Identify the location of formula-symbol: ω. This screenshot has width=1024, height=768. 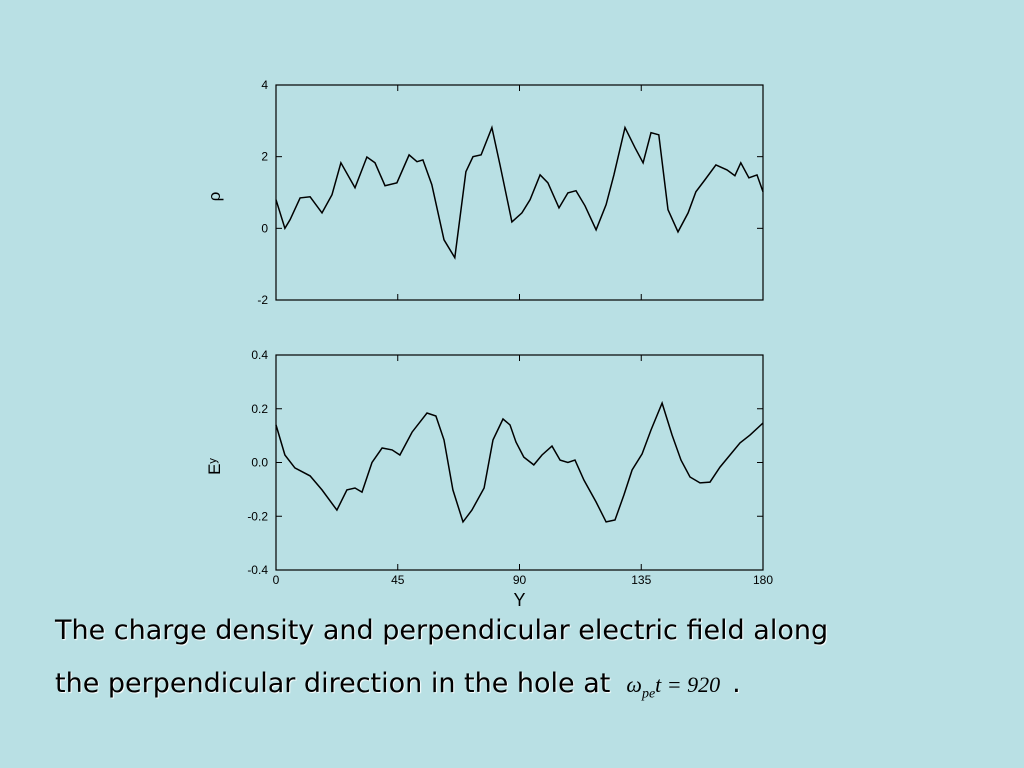
(634, 684).